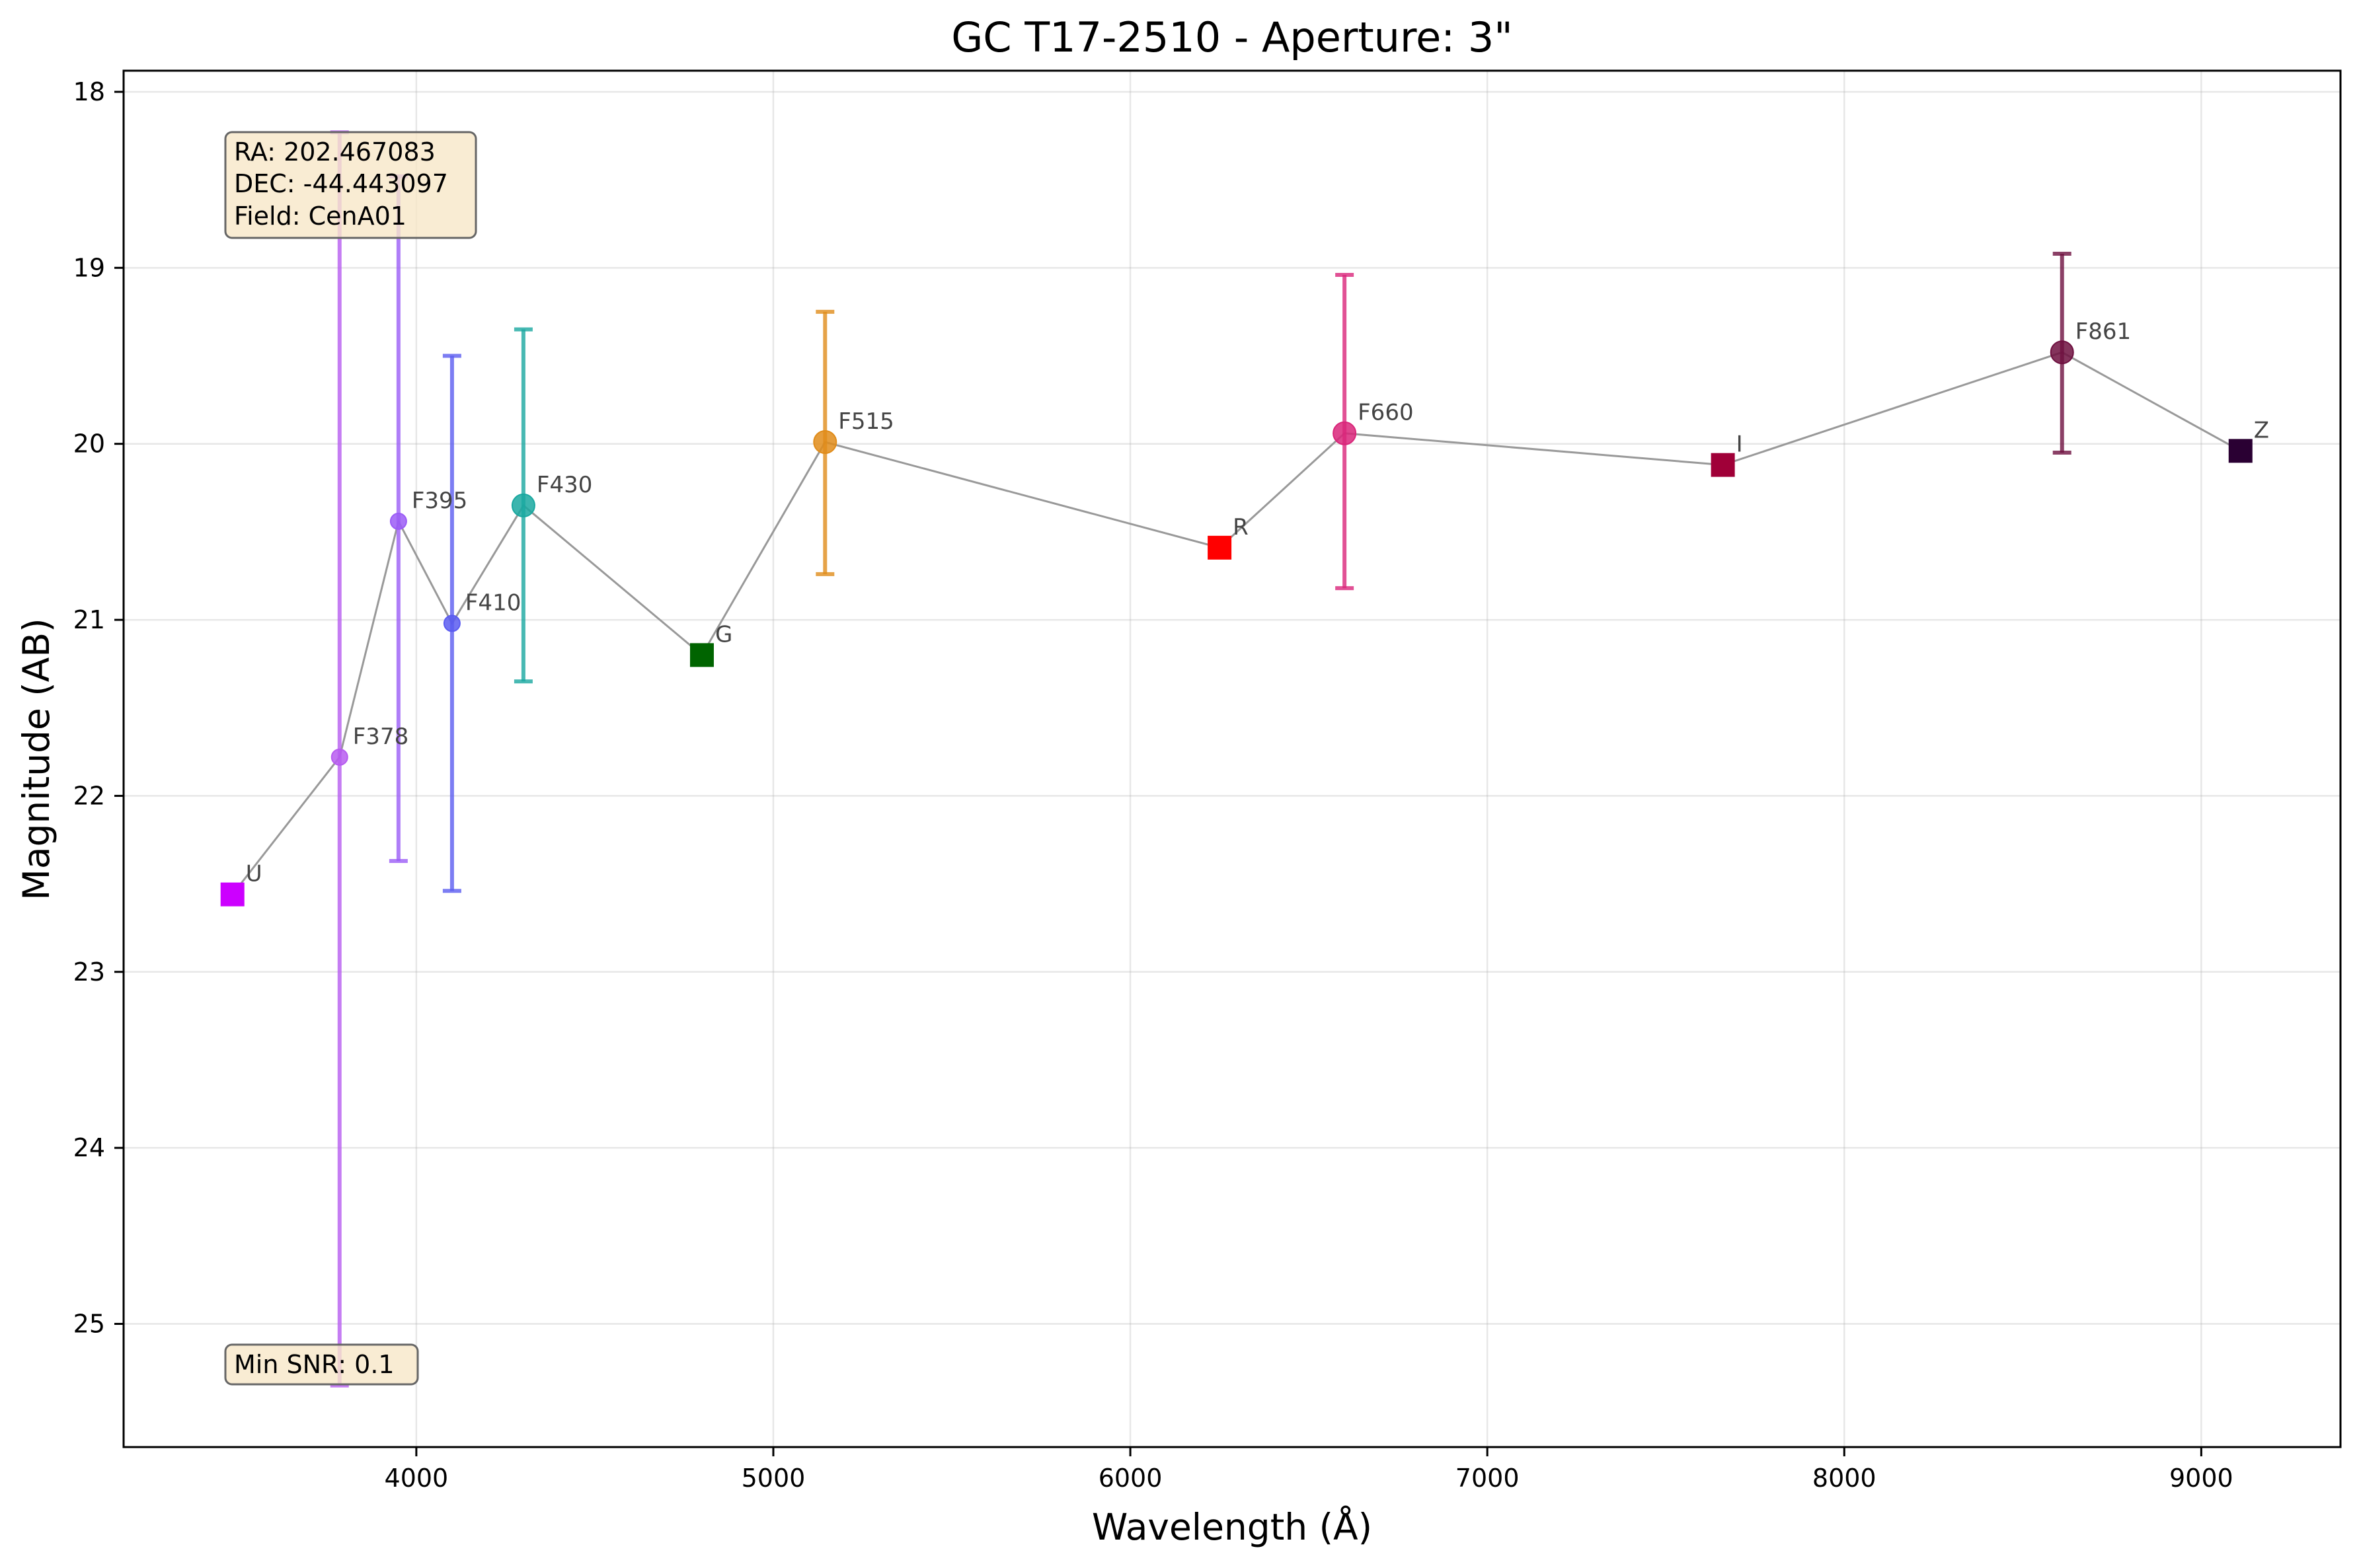 This screenshot has height=1568, width=2359. I want to click on point-f410, so click(452, 623).